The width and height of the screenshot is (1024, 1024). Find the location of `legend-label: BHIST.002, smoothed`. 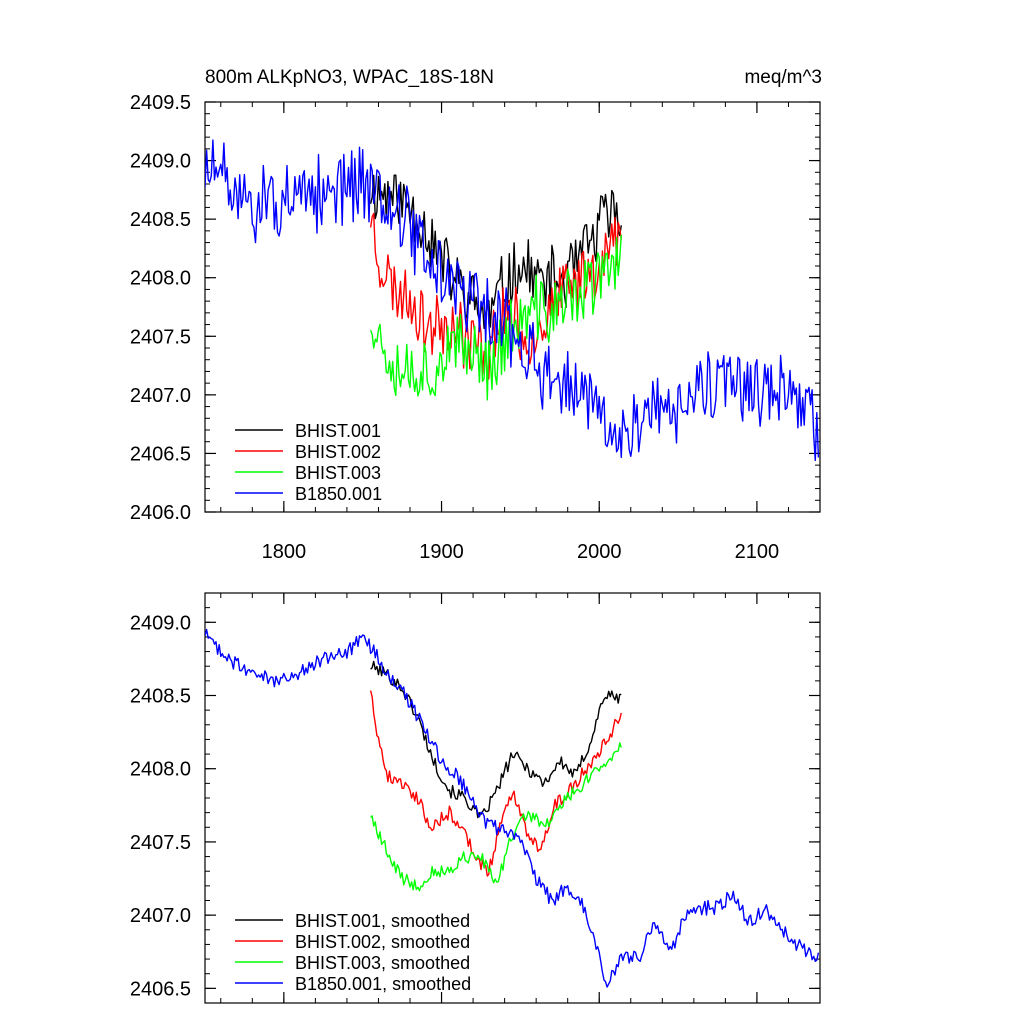

legend-label: BHIST.002, smoothed is located at coordinates (382, 942).